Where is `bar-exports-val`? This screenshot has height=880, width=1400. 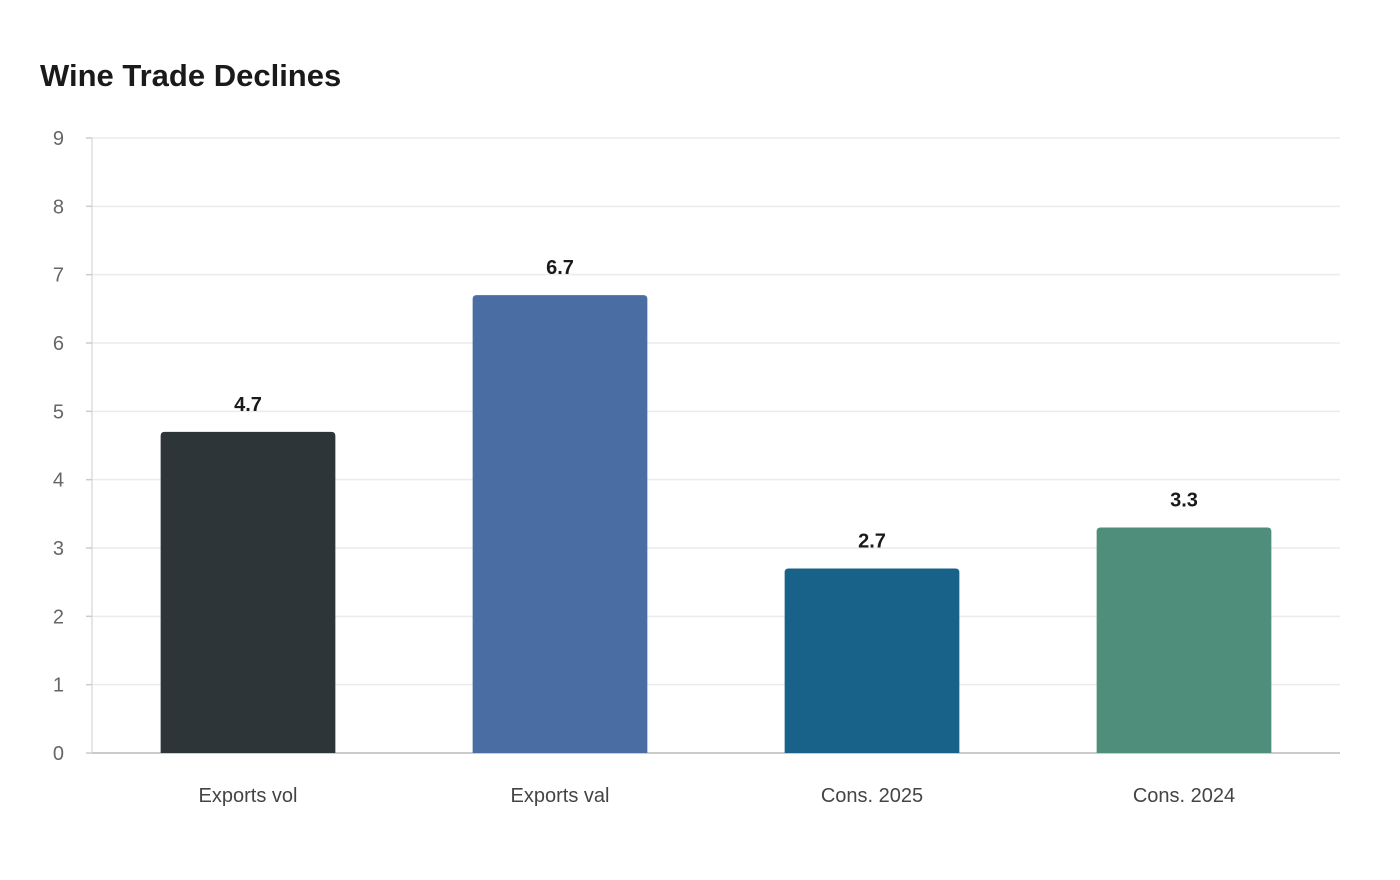 bar-exports-val is located at coordinates (560, 524).